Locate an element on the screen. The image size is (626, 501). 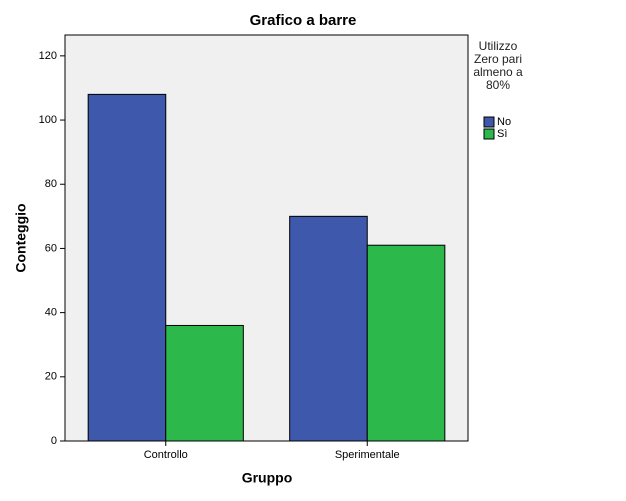
legend-title: Utilizzo Zero pari almeno a 80% is located at coordinates (498, 65).